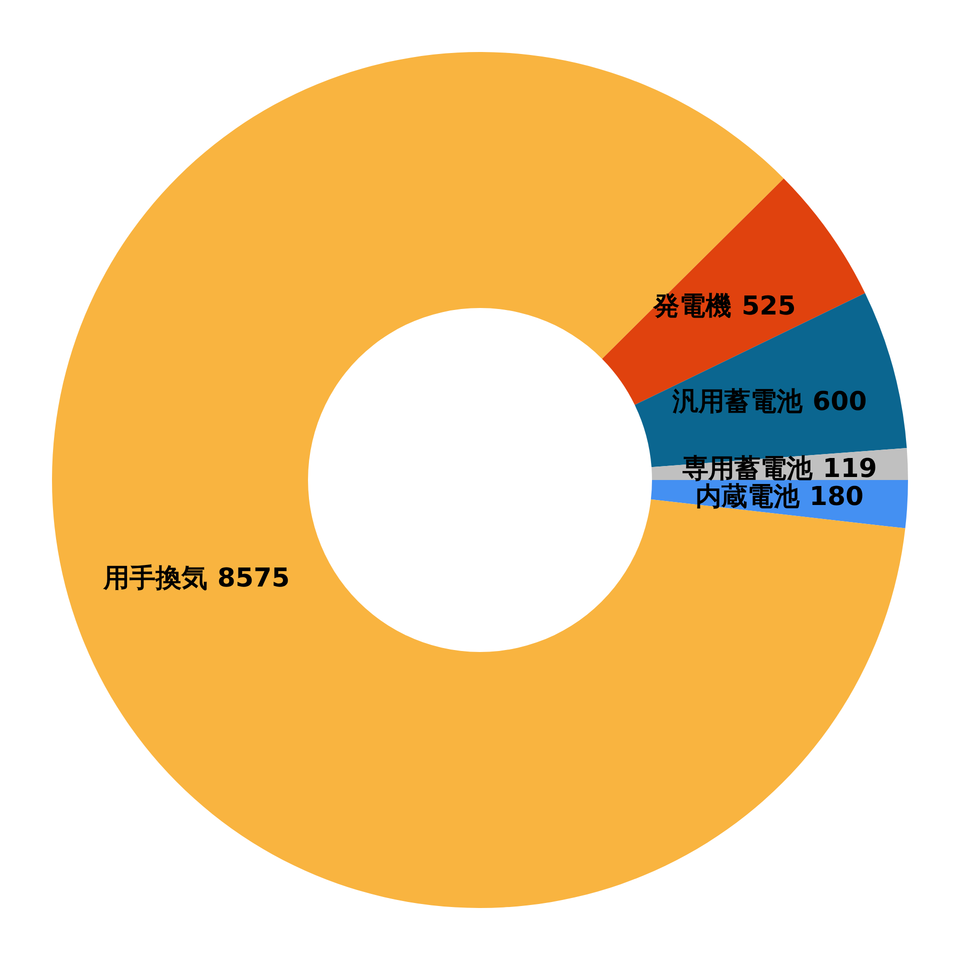 This screenshot has height=960, width=960. Describe the element at coordinates (839, 401) in the screenshot. I see `data-label: 600` at that location.